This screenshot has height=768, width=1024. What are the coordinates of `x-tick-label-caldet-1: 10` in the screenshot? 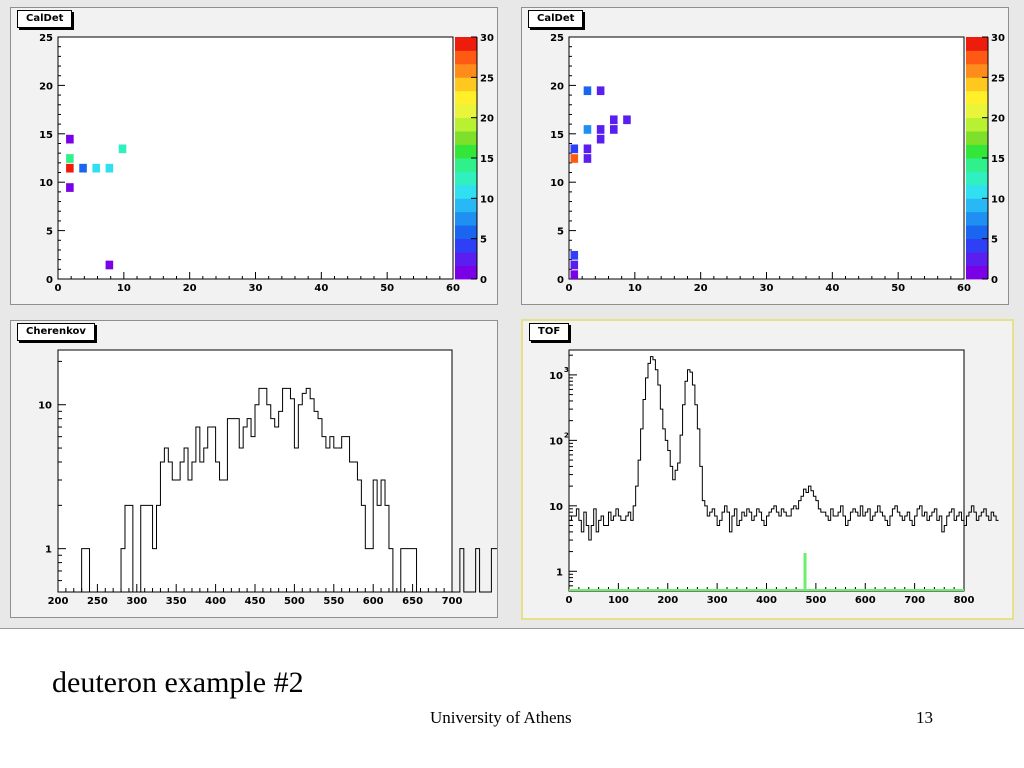 It's located at (124, 288).